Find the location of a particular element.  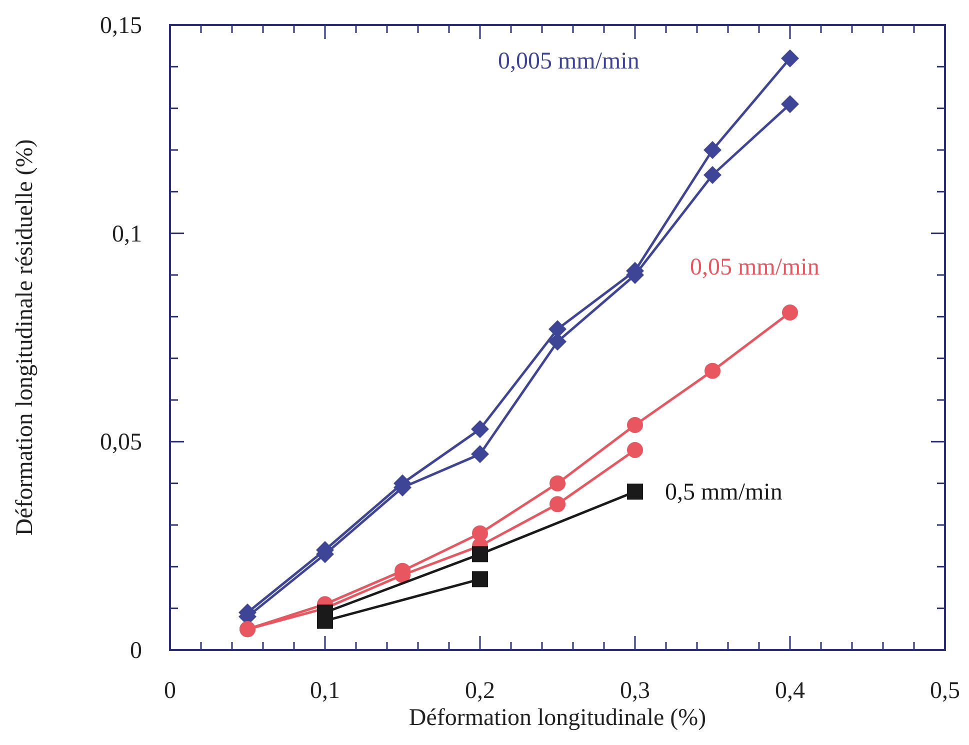

y-tick-label: 0,05 is located at coordinates (121, 443).